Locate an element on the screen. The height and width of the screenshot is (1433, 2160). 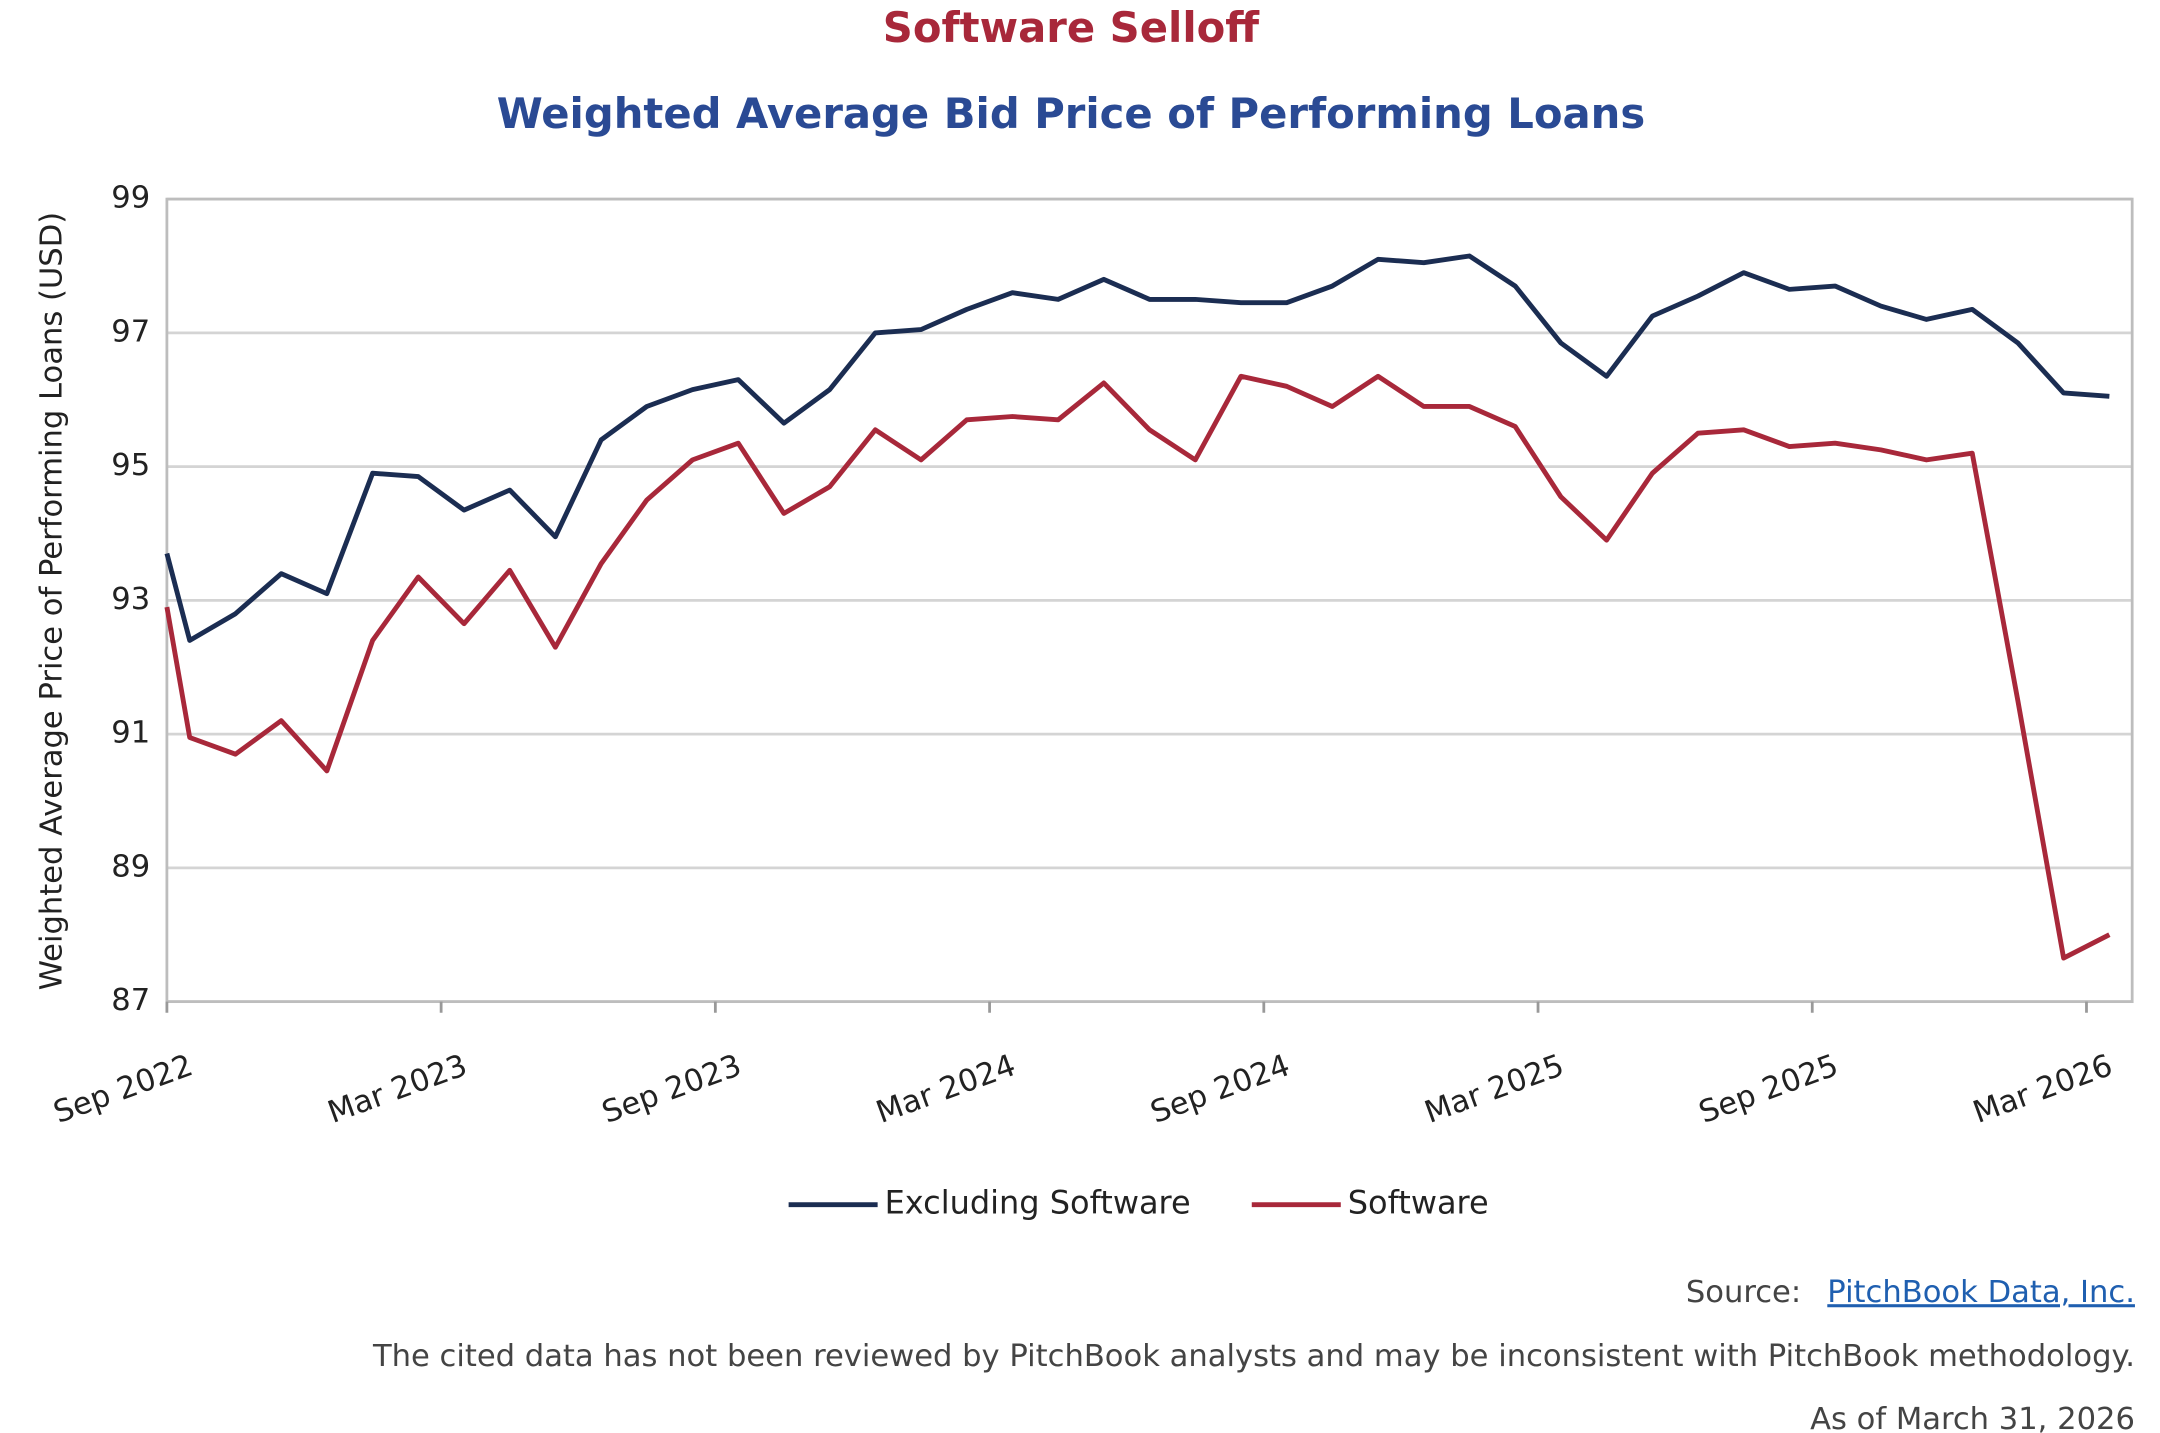
y-tick-label: 99 is located at coordinates (130, 198).